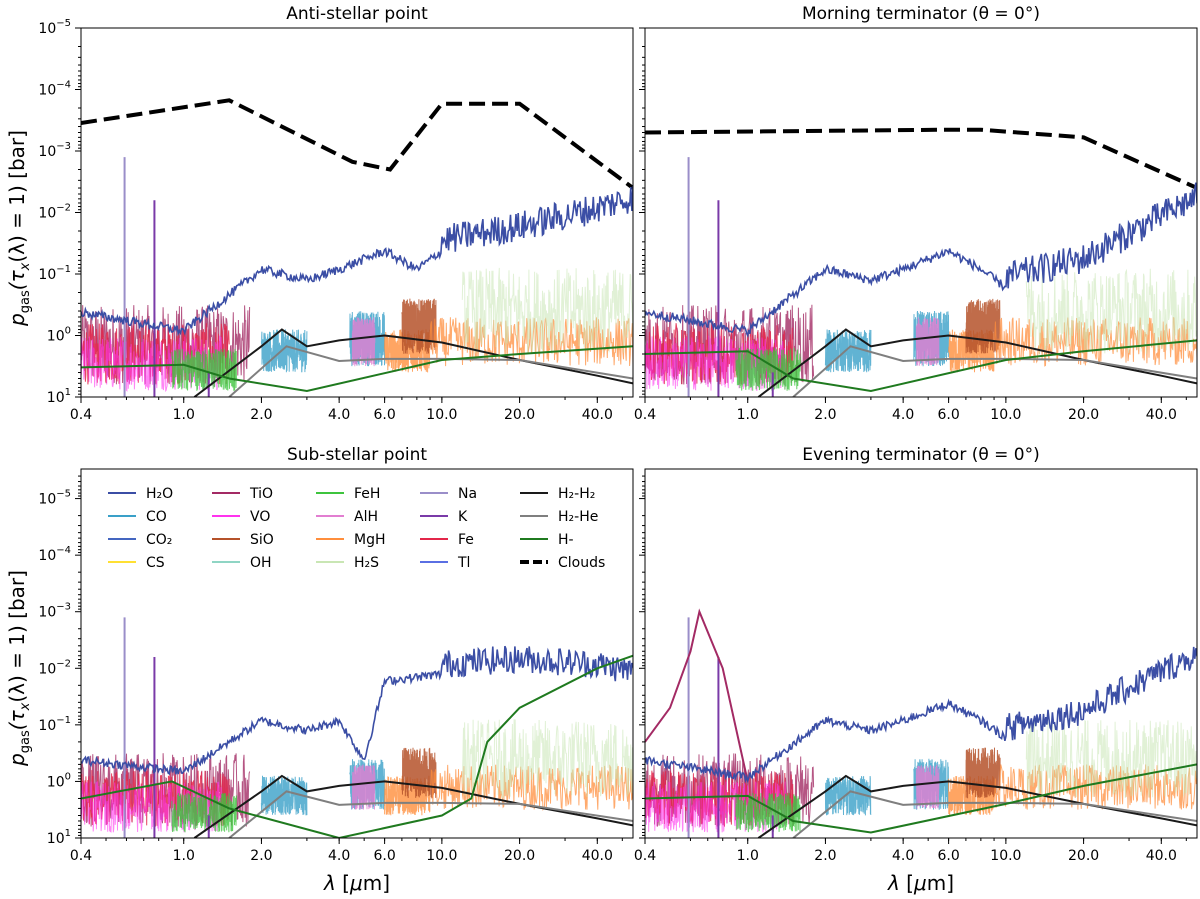 The image size is (1200, 899). What do you see at coordinates (547, 540) in the screenshot?
I see `legend-item: H-` at bounding box center [547, 540].